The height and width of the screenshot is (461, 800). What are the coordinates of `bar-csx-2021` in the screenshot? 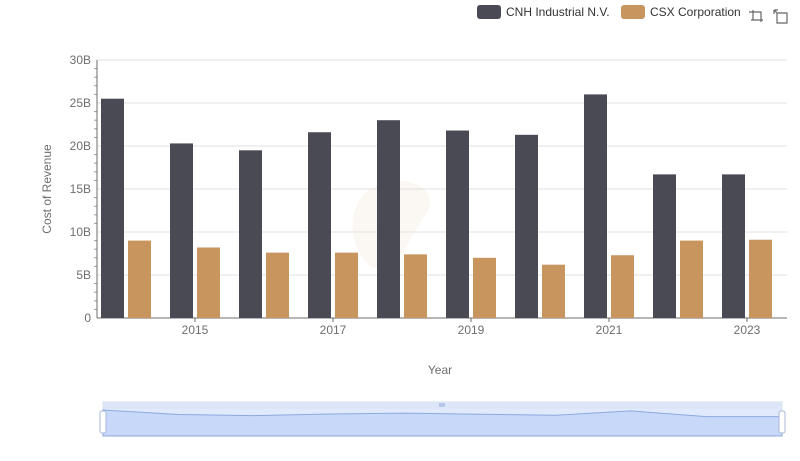 It's located at (622, 286).